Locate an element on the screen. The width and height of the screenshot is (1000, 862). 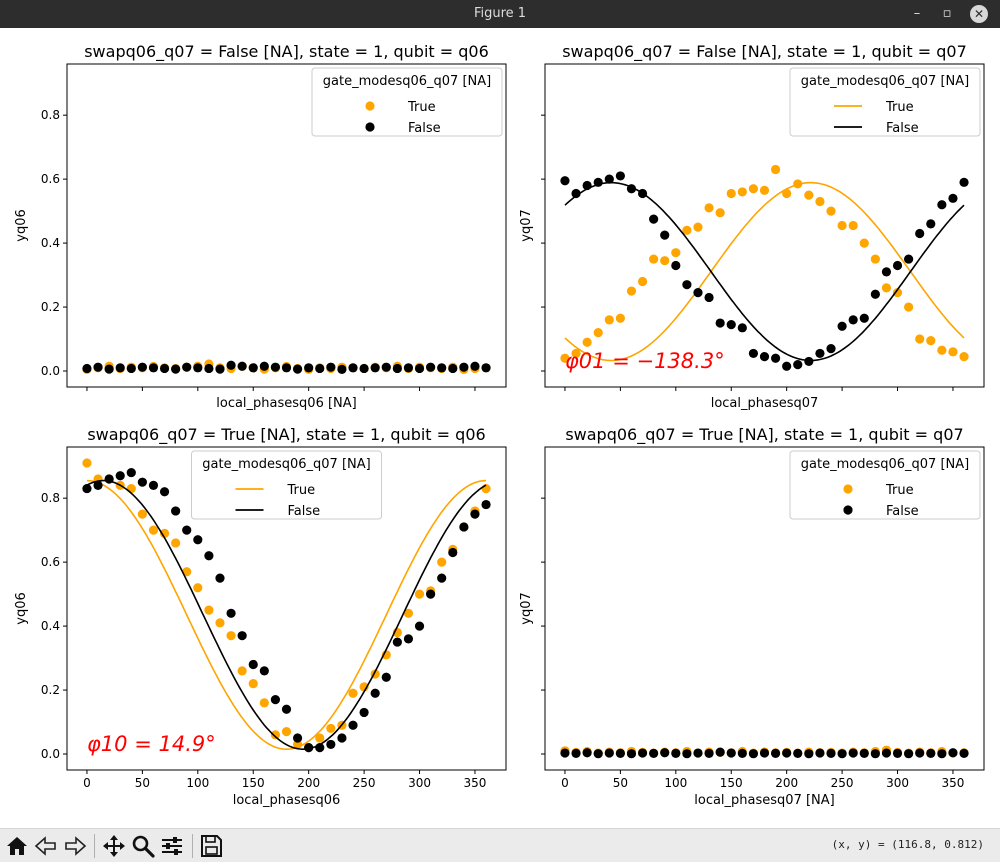
zoom-icon is located at coordinates (143, 846).